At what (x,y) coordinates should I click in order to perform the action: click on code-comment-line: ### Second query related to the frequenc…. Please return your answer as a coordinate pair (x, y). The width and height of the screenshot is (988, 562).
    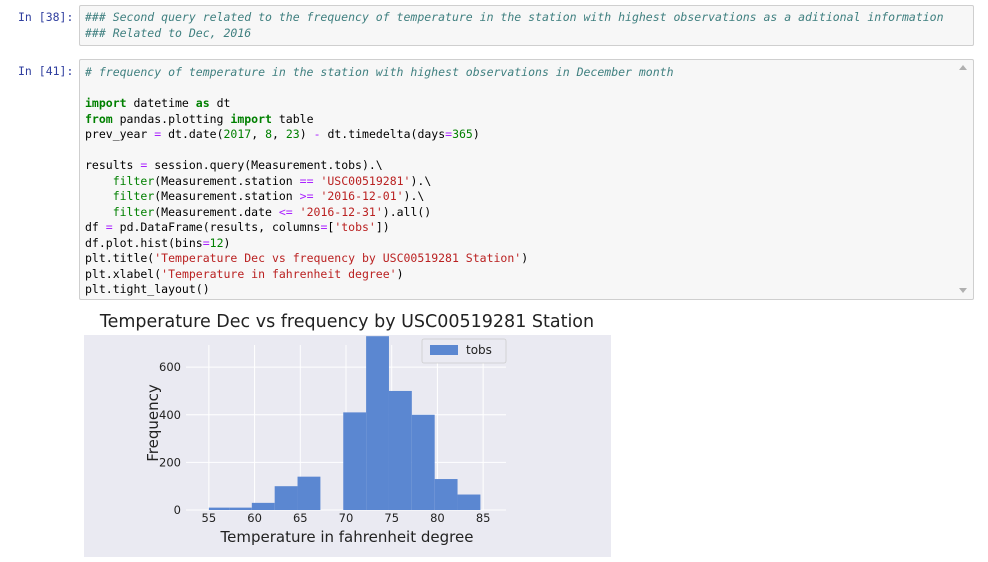
    Looking at the image, I should click on (514, 17).